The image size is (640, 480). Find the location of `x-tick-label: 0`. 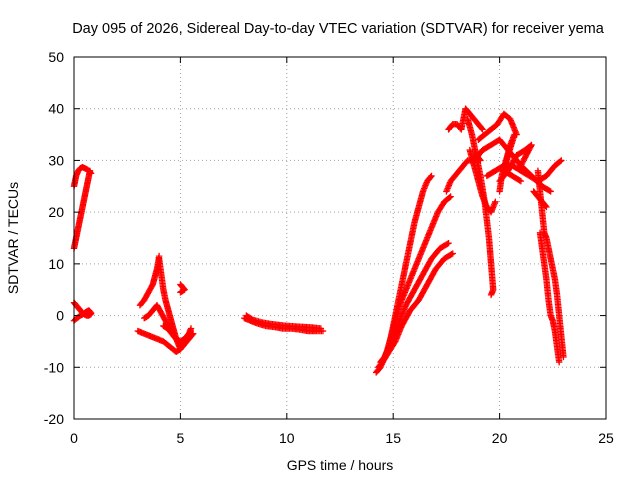

x-tick-label: 0 is located at coordinates (74, 438).